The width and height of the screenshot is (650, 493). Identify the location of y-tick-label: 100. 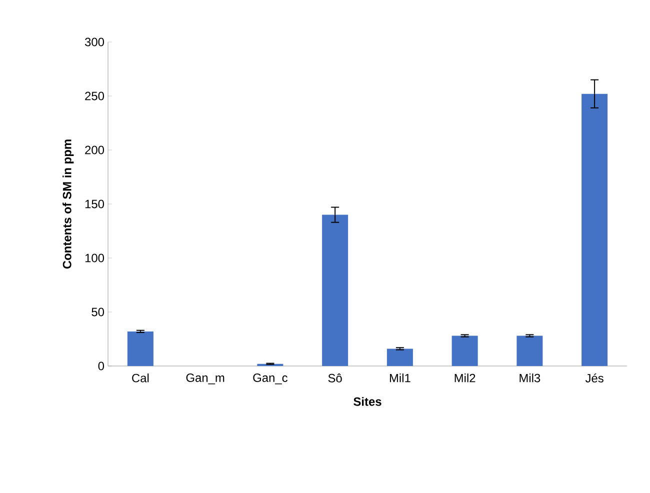
(94, 258).